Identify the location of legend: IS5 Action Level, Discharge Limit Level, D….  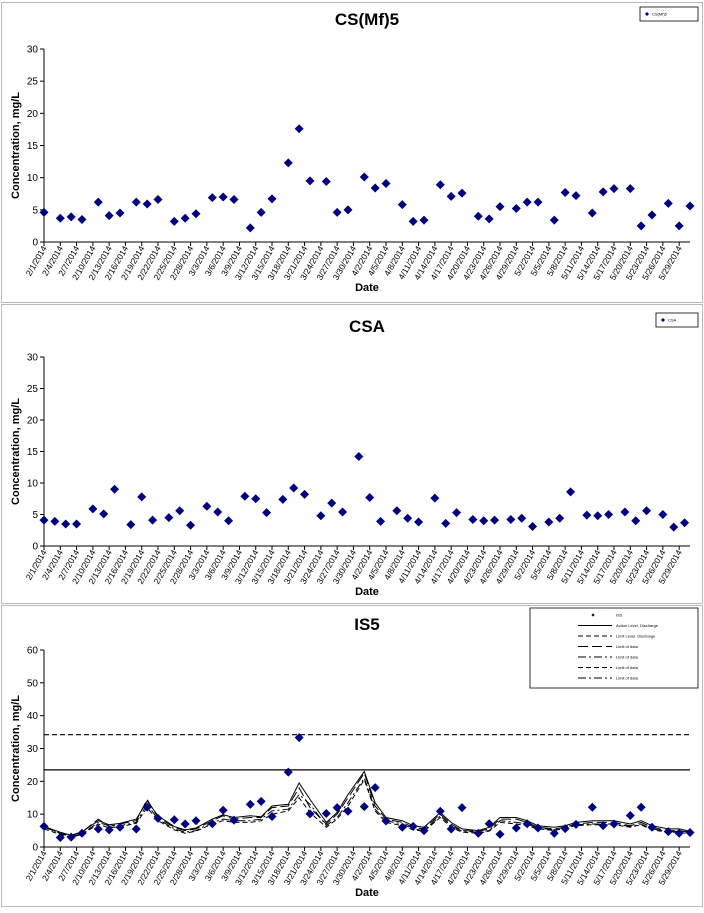
(614, 648).